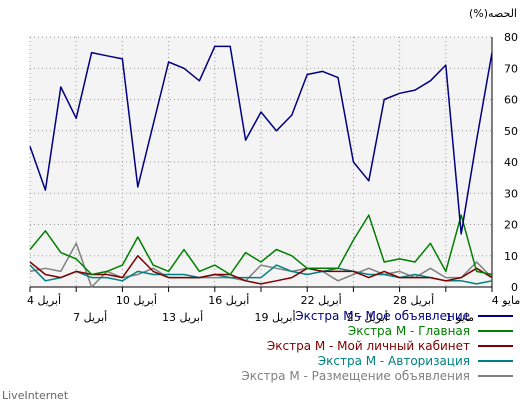 The height and width of the screenshot is (405, 520). Describe the element at coordinates (511, 68) in the screenshot. I see `y-tick-label: 70` at that location.